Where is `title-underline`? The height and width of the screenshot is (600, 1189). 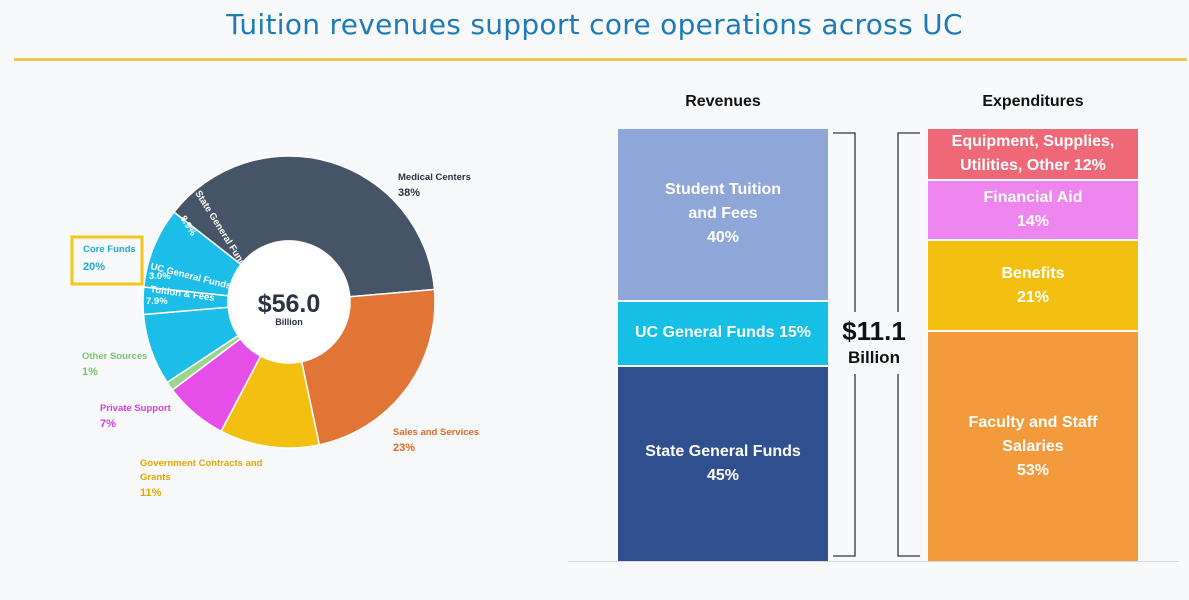 title-underline is located at coordinates (600, 59).